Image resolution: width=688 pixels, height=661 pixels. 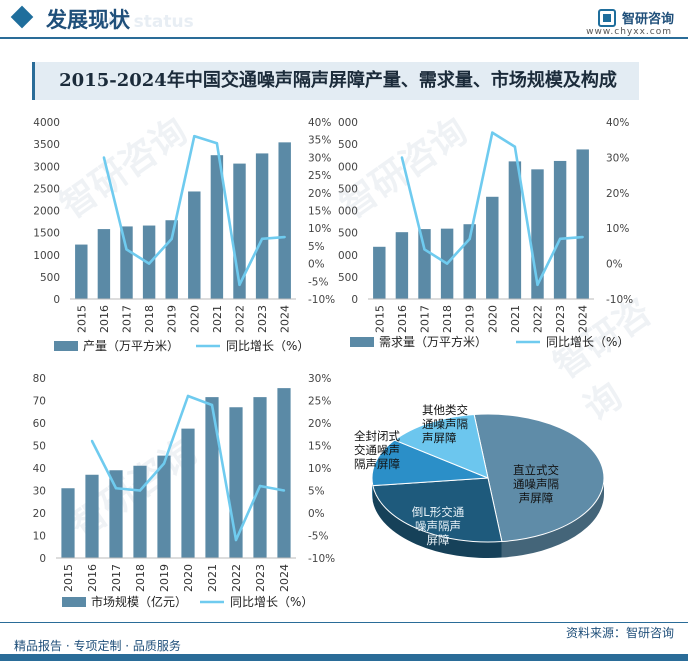 What do you see at coordinates (319, 424) in the screenshot?
I see `y2-tick-label: 20%` at bounding box center [319, 424].